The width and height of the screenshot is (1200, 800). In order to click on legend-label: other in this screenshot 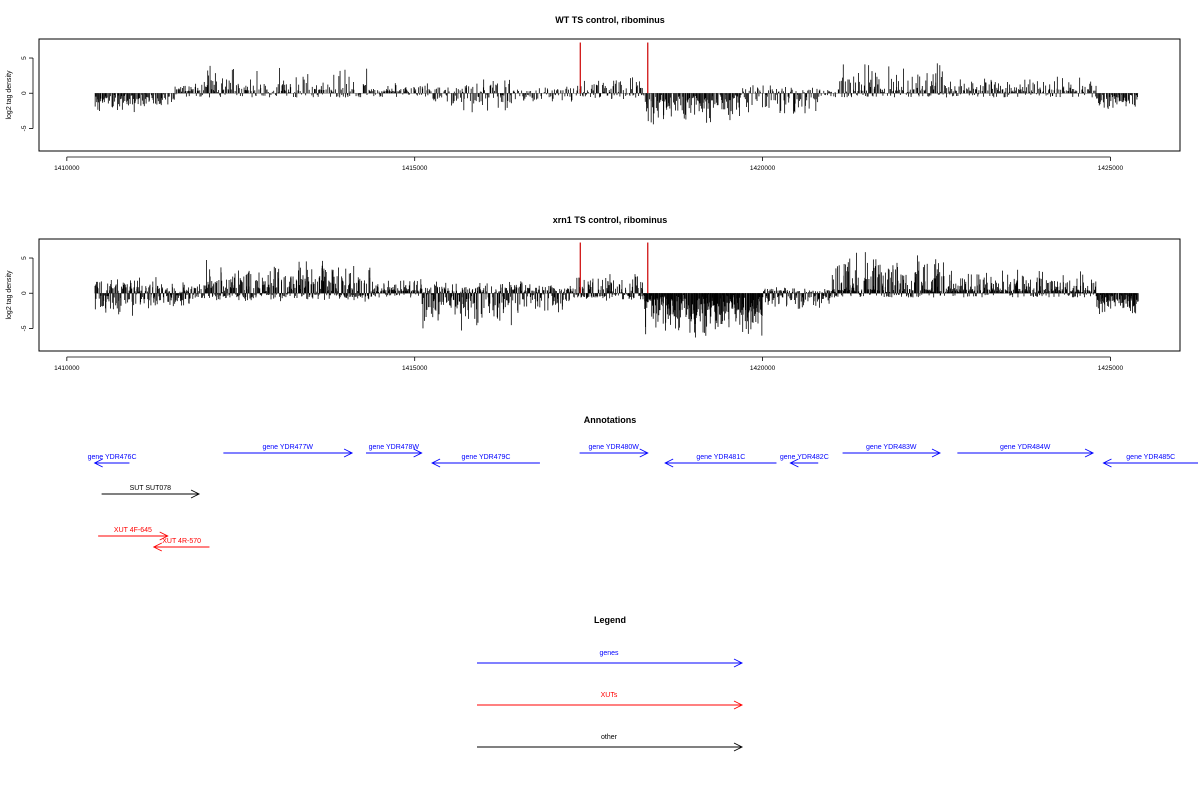, I will do `click(609, 737)`.